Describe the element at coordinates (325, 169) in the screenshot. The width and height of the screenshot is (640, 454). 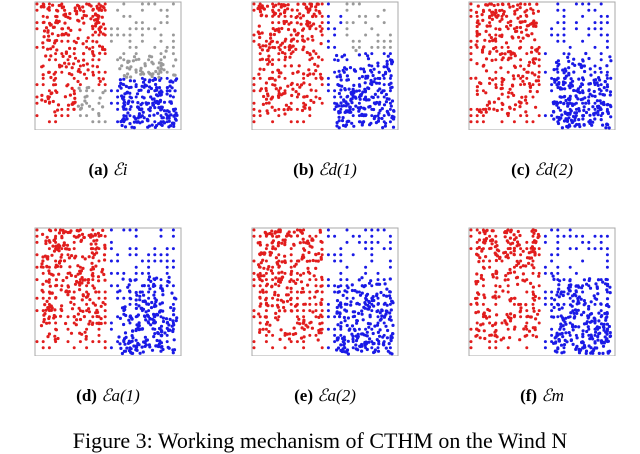
I see `caption-b: (b) ℰd(1)` at that location.